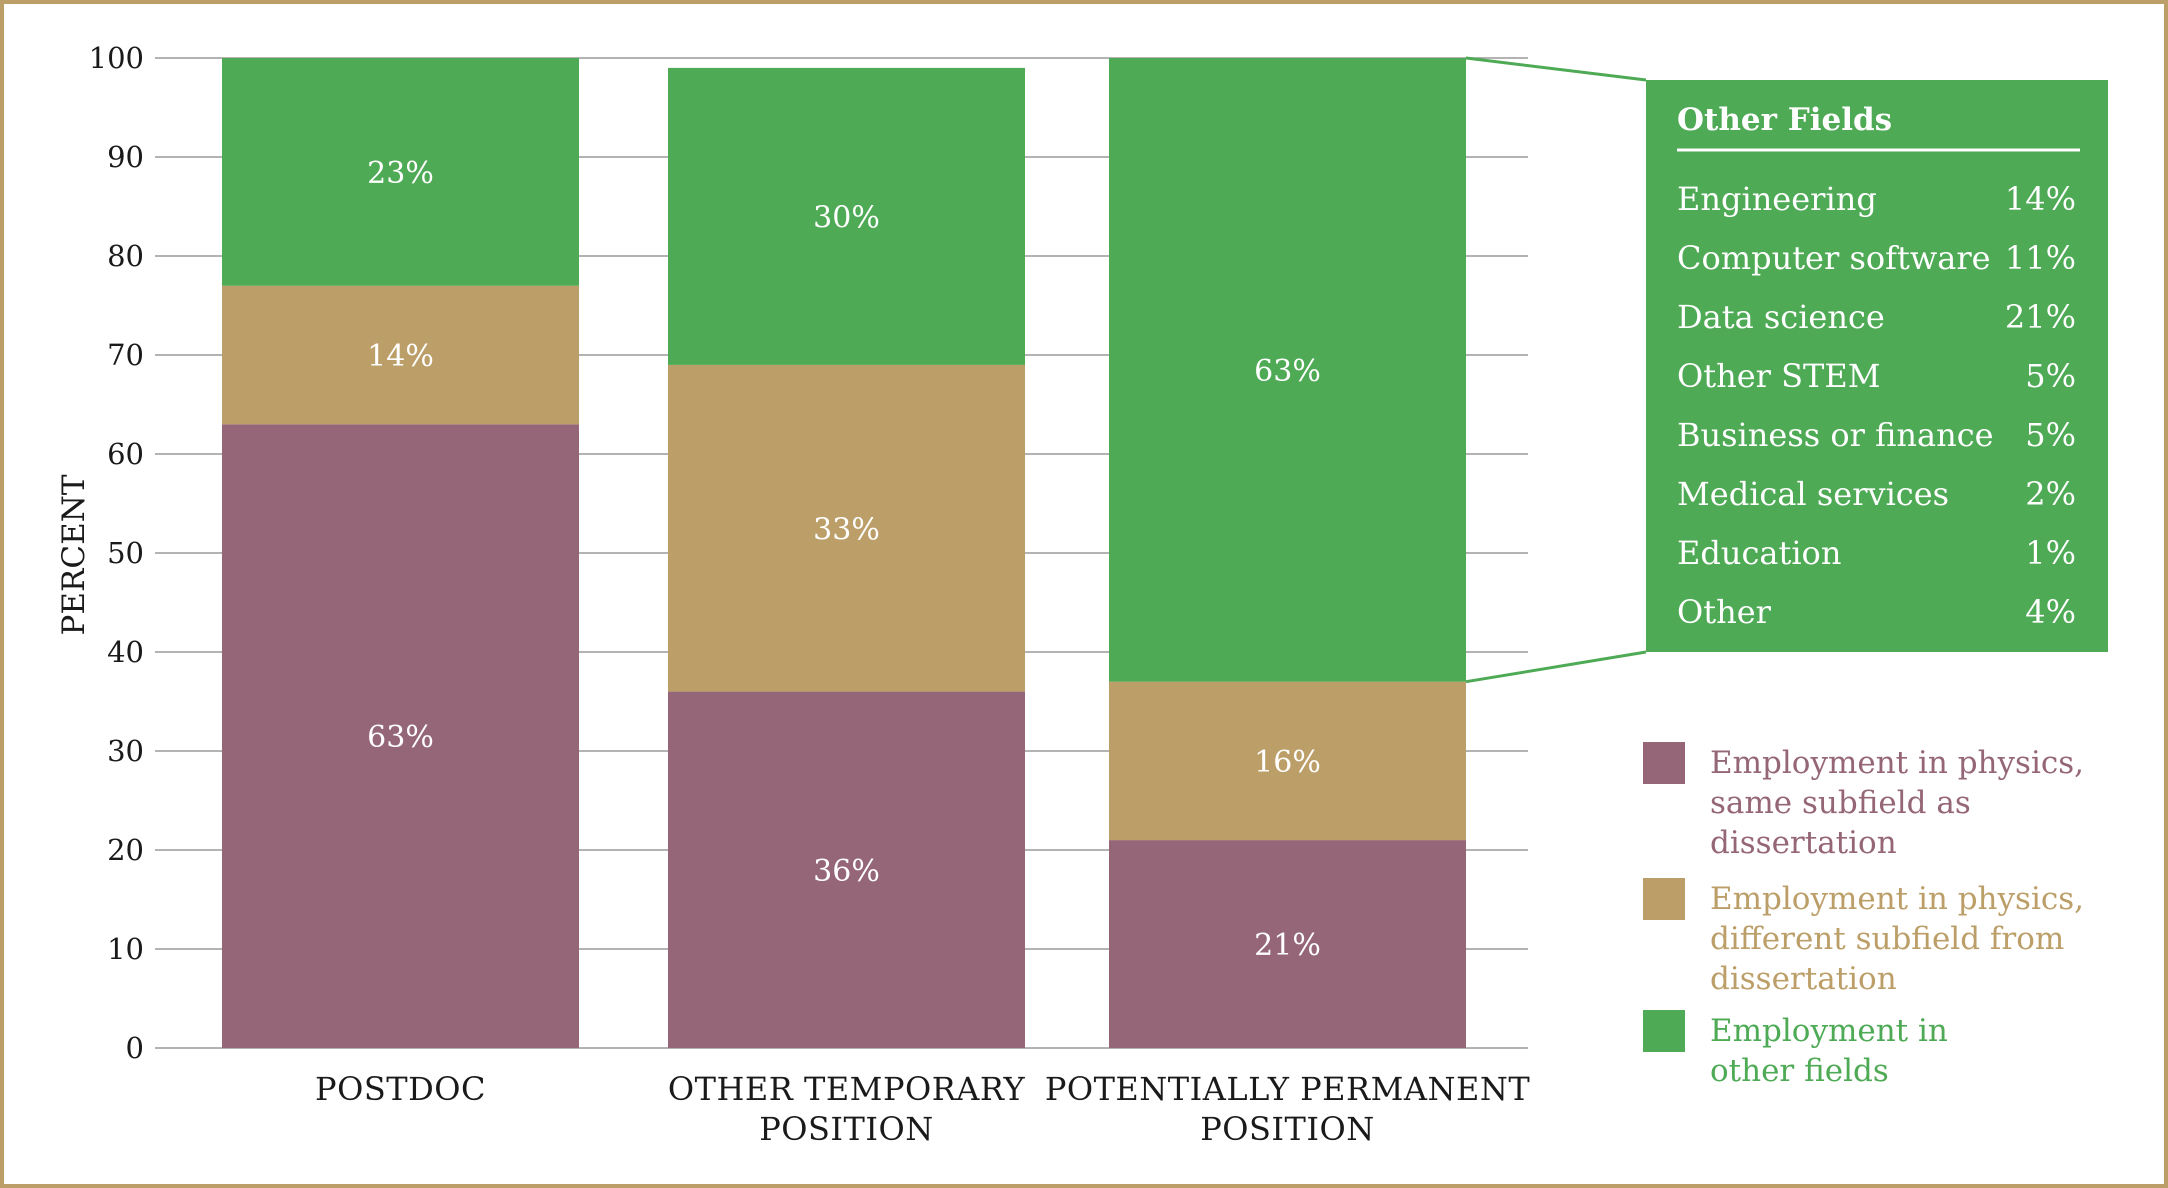 Image resolution: width=2168 pixels, height=1188 pixels. I want to click on bar-data-label: 30%, so click(846, 217).